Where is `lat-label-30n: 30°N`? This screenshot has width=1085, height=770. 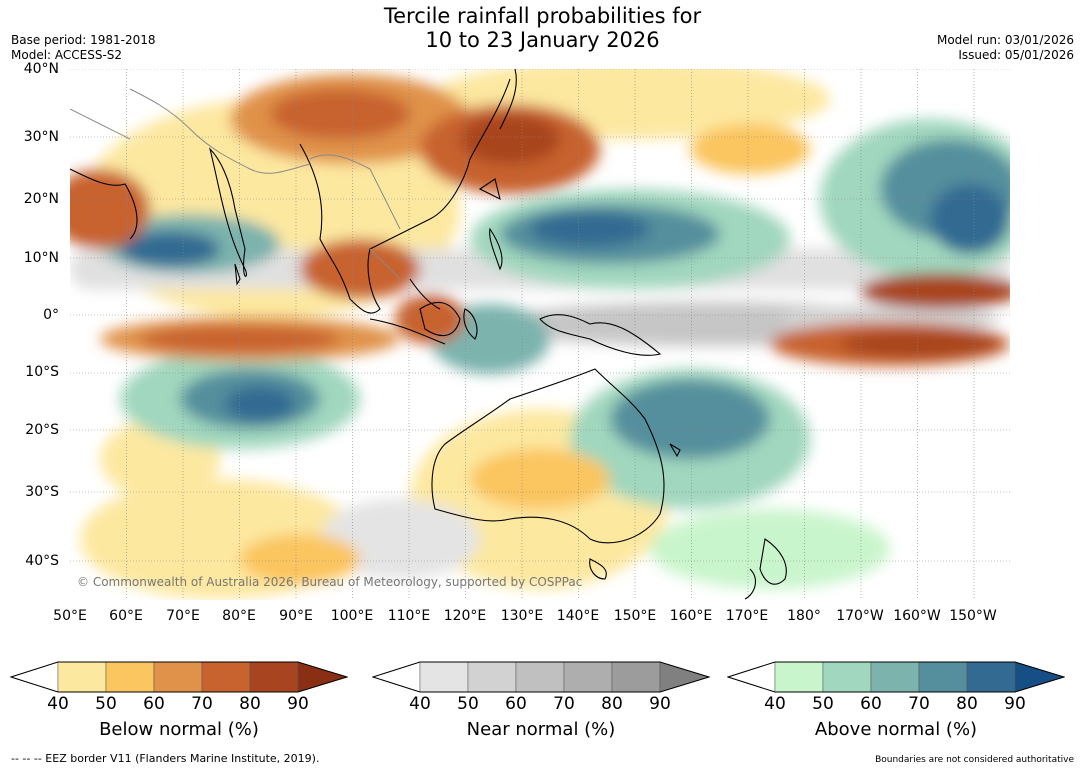 lat-label-30n: 30°N is located at coordinates (41, 137).